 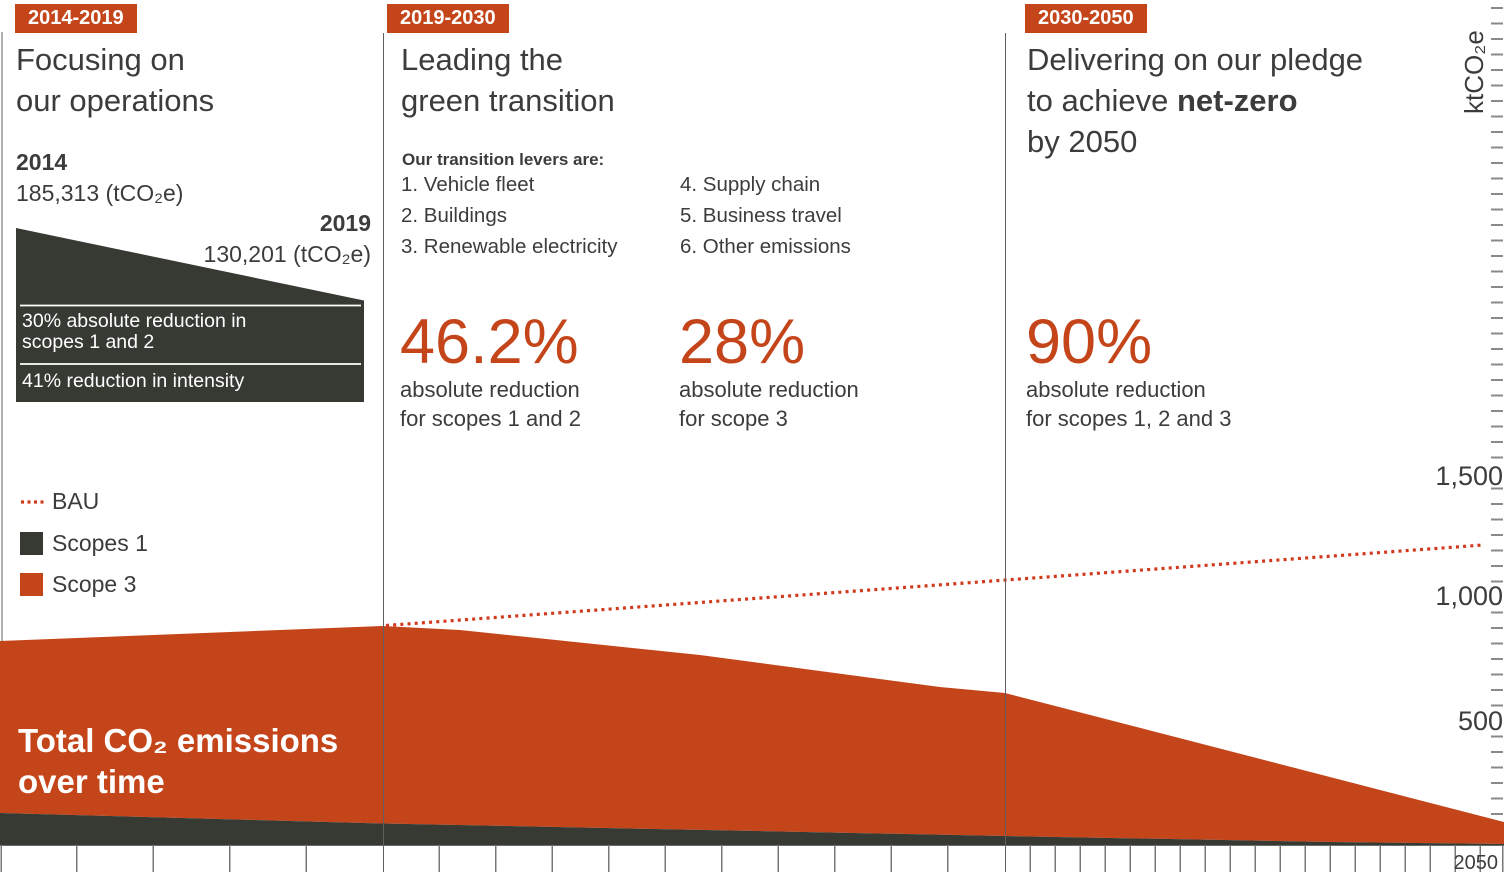 I want to click on panel2-title: Leading the green transition, so click(x=508, y=80).